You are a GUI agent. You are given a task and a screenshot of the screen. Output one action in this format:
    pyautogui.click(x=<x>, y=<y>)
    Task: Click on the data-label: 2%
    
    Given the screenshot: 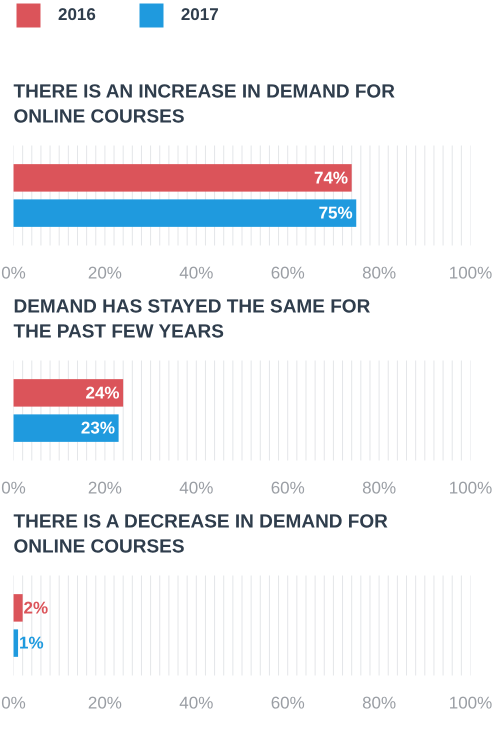 What is the action you would take?
    pyautogui.click(x=36, y=608)
    